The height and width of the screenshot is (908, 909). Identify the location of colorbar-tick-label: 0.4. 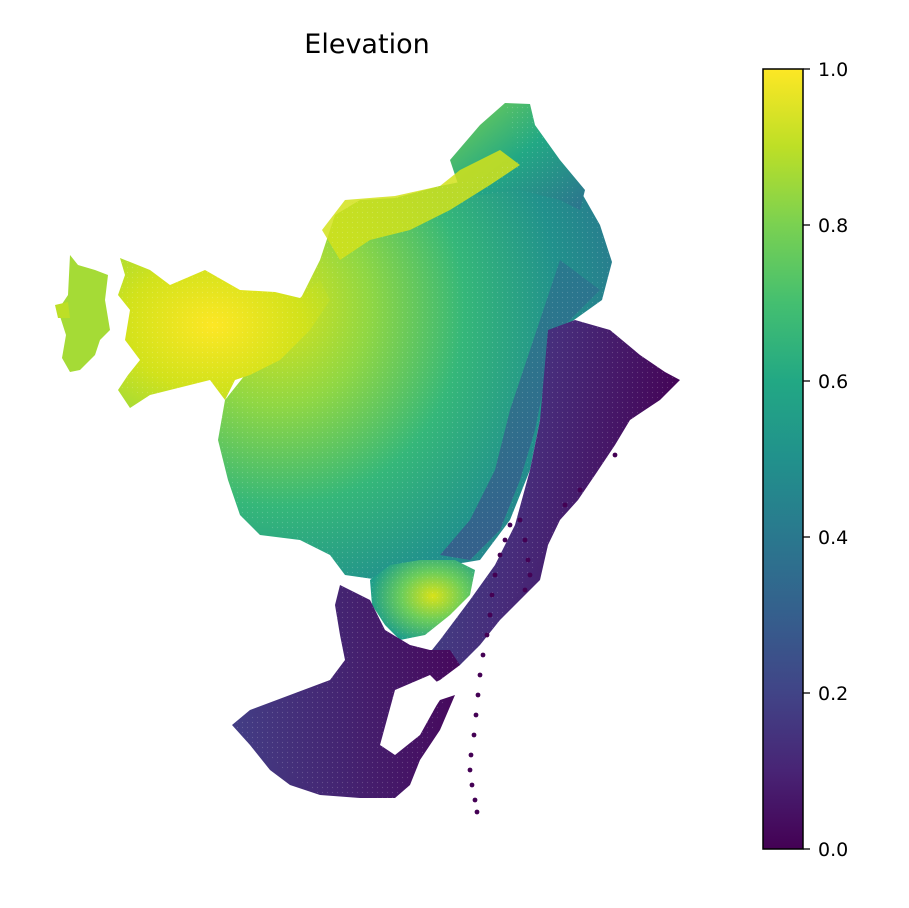
(833, 538).